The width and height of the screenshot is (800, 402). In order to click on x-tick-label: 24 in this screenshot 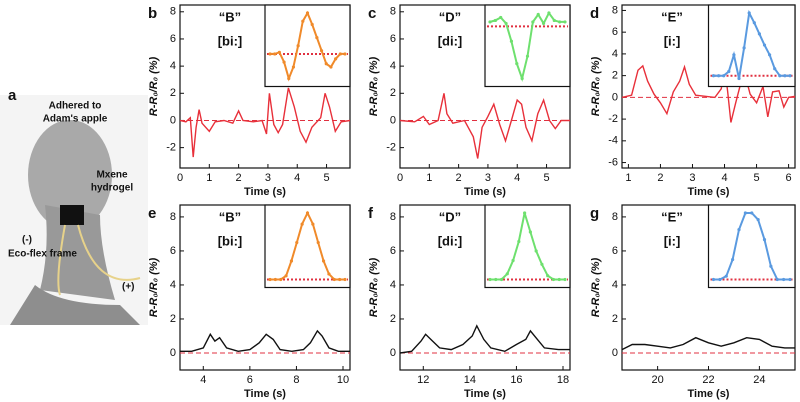, I will do `click(759, 380)`.